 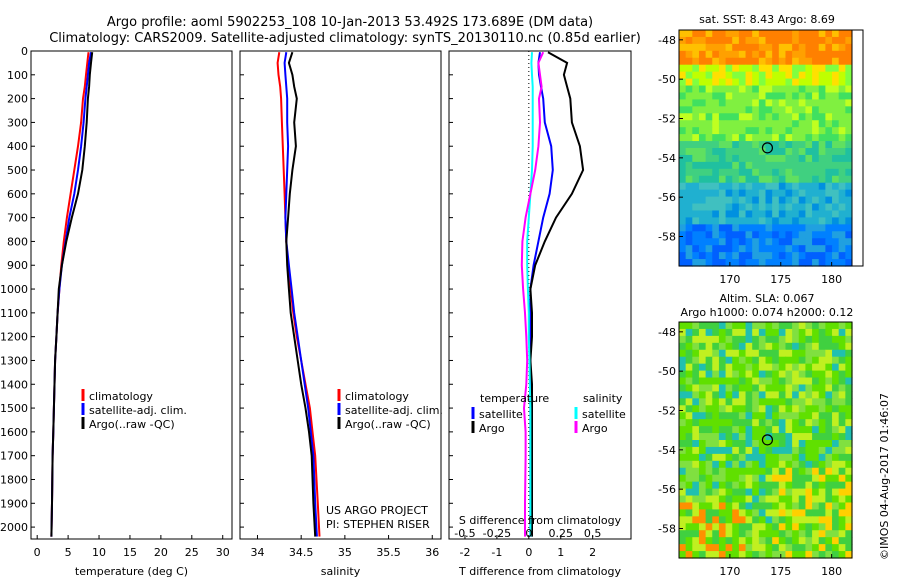 I want to click on difference-xtick-label: 0, so click(x=528, y=552).